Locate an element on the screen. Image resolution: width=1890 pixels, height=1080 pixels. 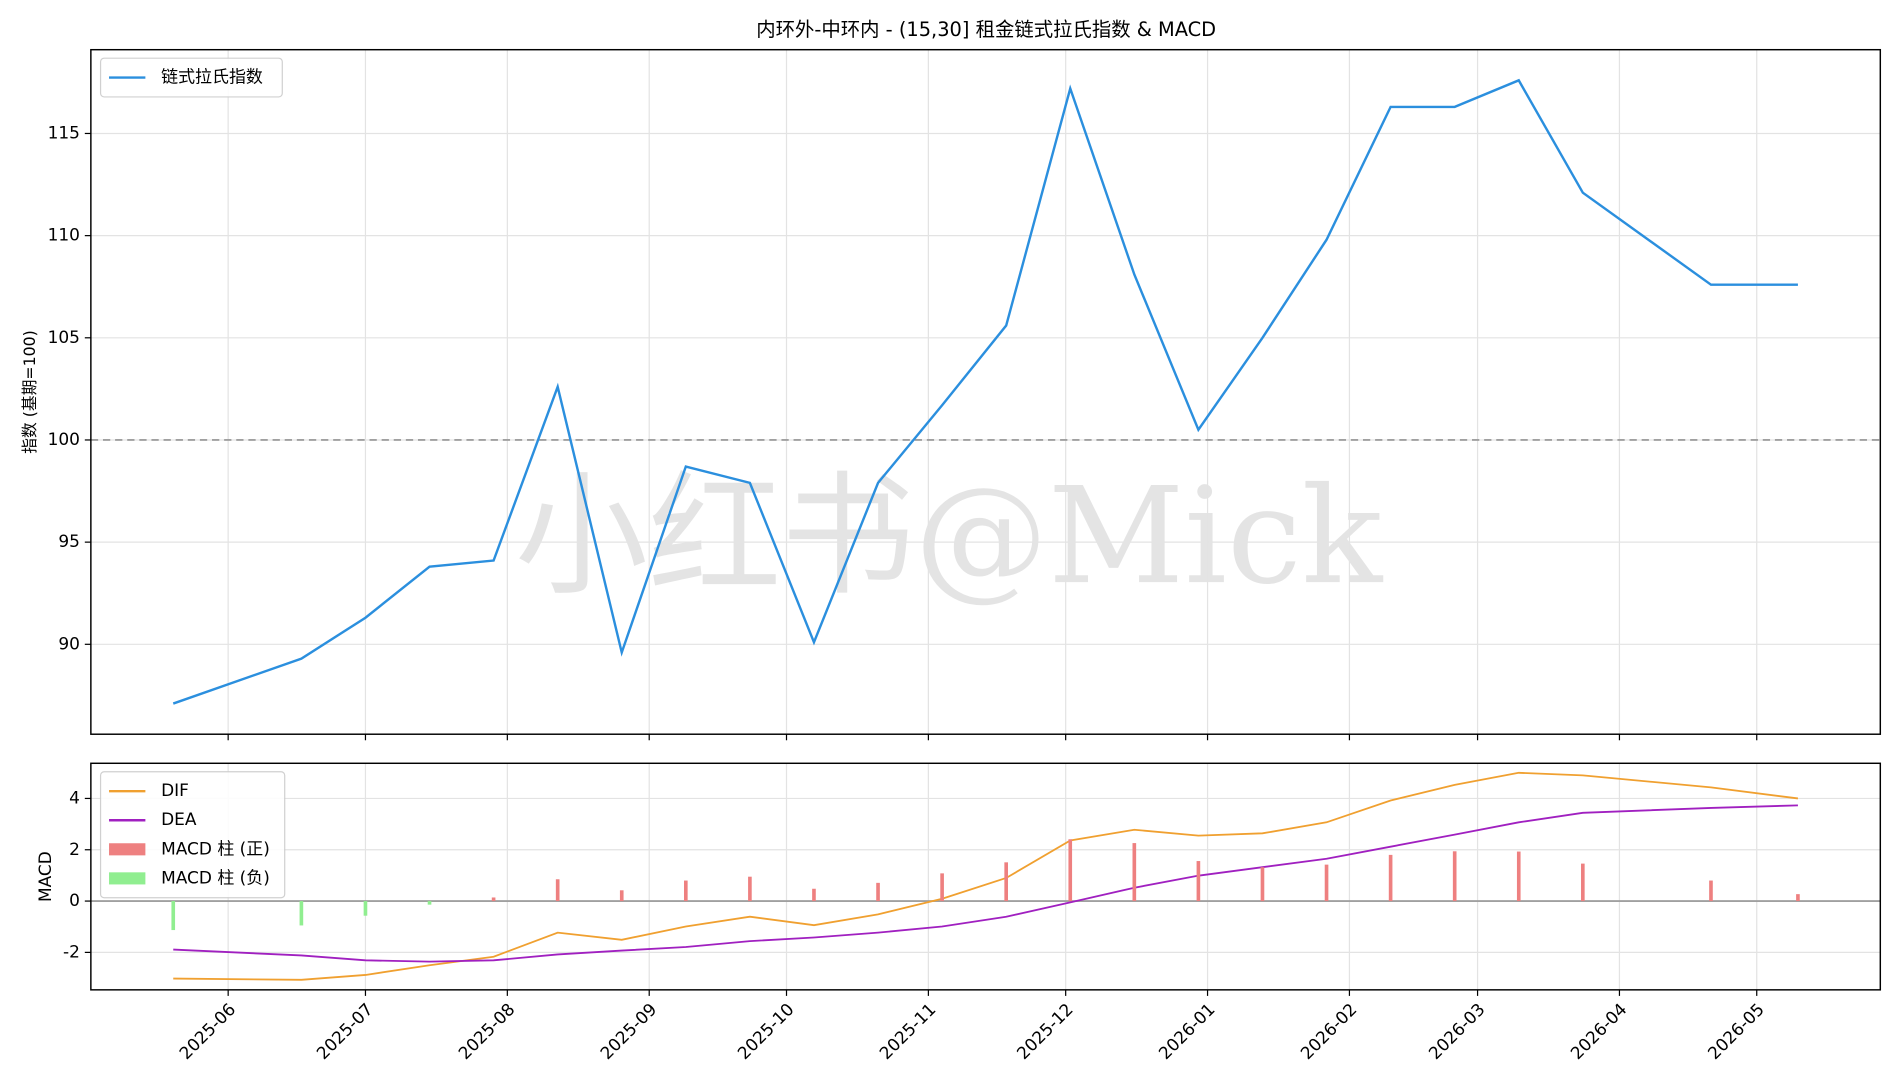
legend-label: 链式拉氏指数 is located at coordinates (212, 77).